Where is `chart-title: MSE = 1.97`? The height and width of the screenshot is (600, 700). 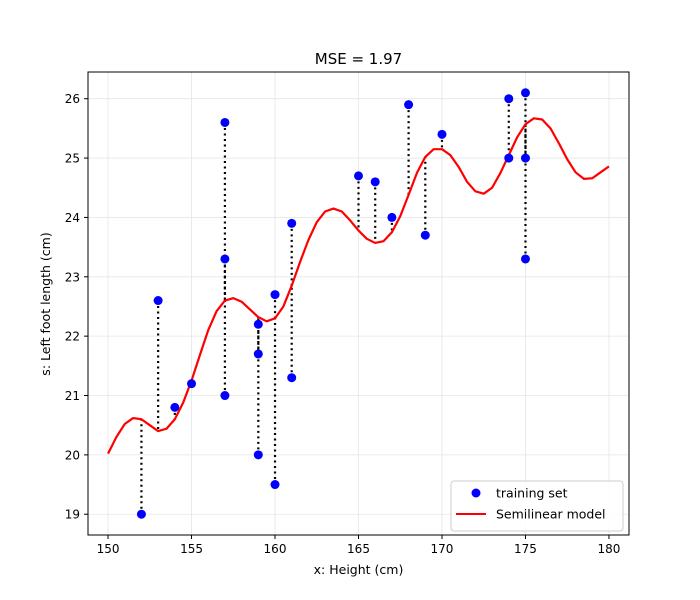 chart-title: MSE = 1.97 is located at coordinates (358, 59).